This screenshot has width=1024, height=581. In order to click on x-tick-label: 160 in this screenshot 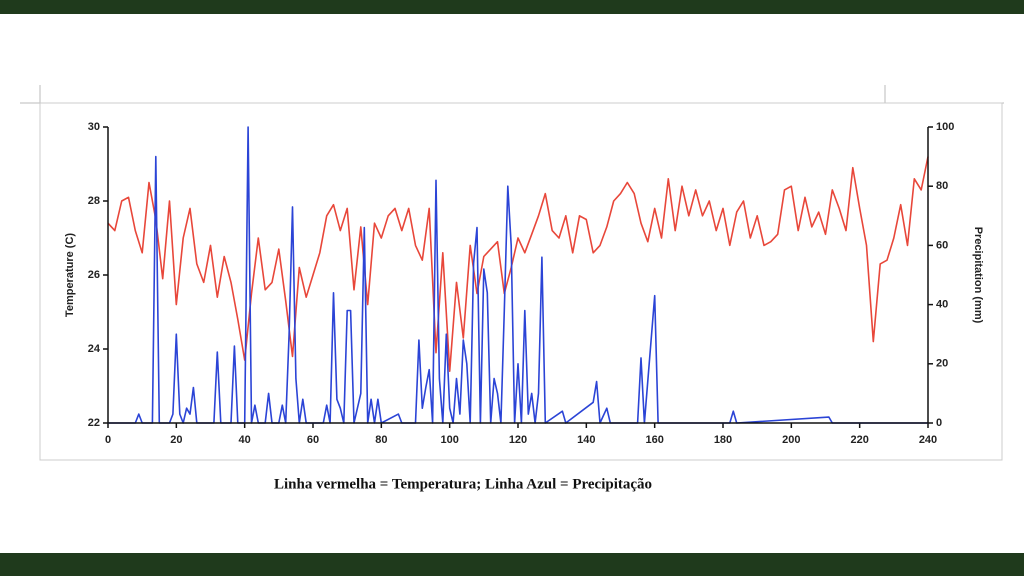, I will do `click(654, 440)`.